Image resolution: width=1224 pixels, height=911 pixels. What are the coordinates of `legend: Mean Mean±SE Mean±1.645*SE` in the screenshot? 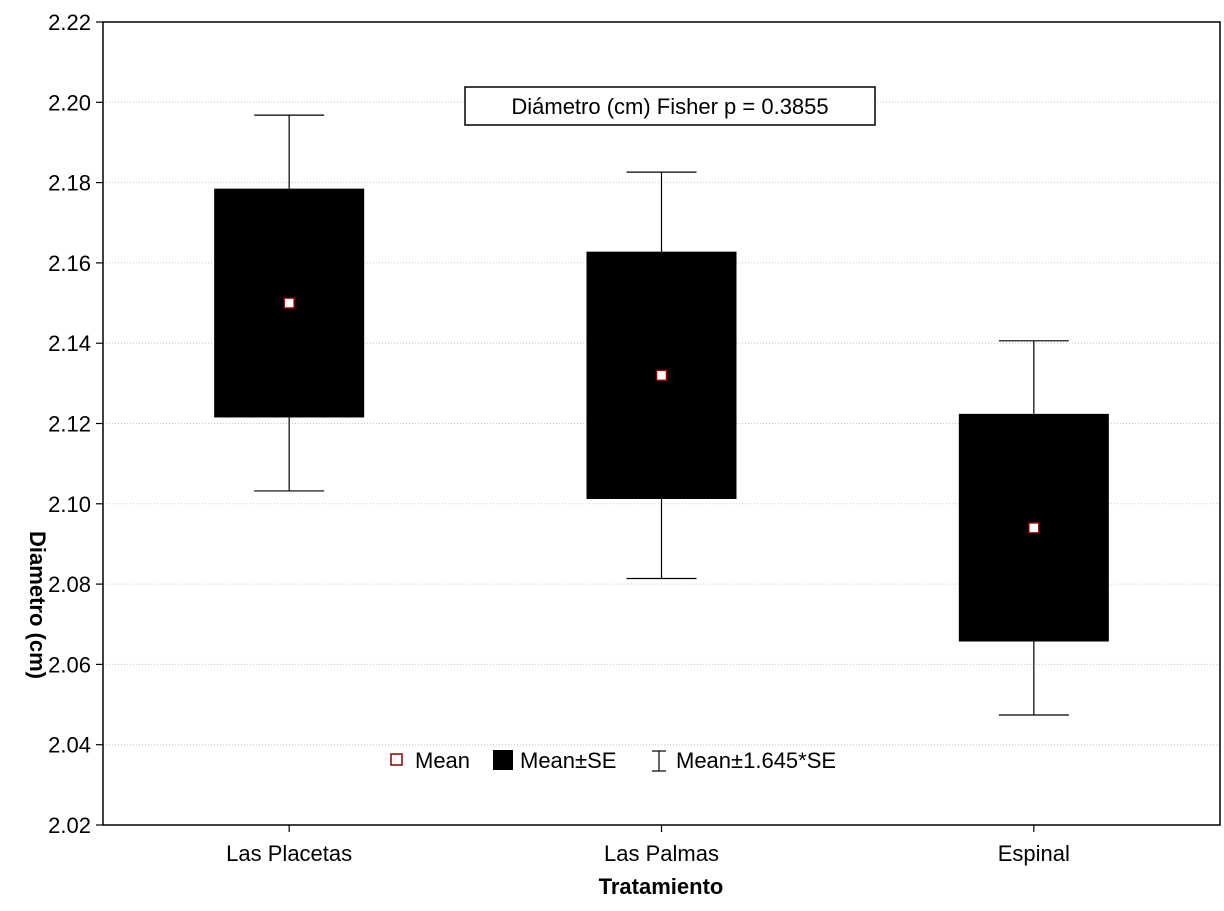 It's located at (613, 760).